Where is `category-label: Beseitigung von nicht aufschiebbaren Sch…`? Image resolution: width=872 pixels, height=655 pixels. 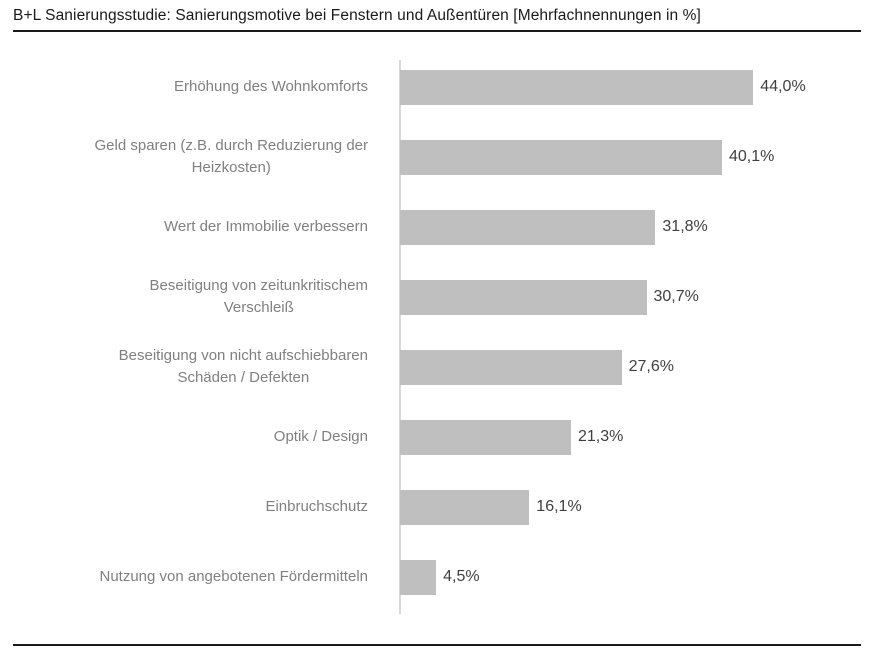
category-label: Beseitigung von nicht aufschiebbaren Sch… is located at coordinates (243, 366).